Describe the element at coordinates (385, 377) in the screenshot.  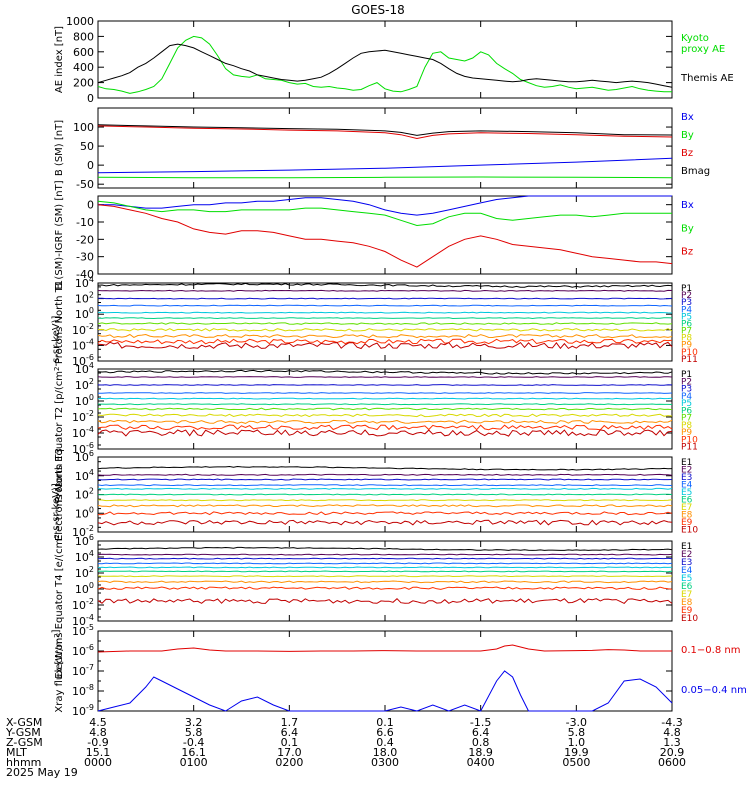
I see `channel-p2` at that location.